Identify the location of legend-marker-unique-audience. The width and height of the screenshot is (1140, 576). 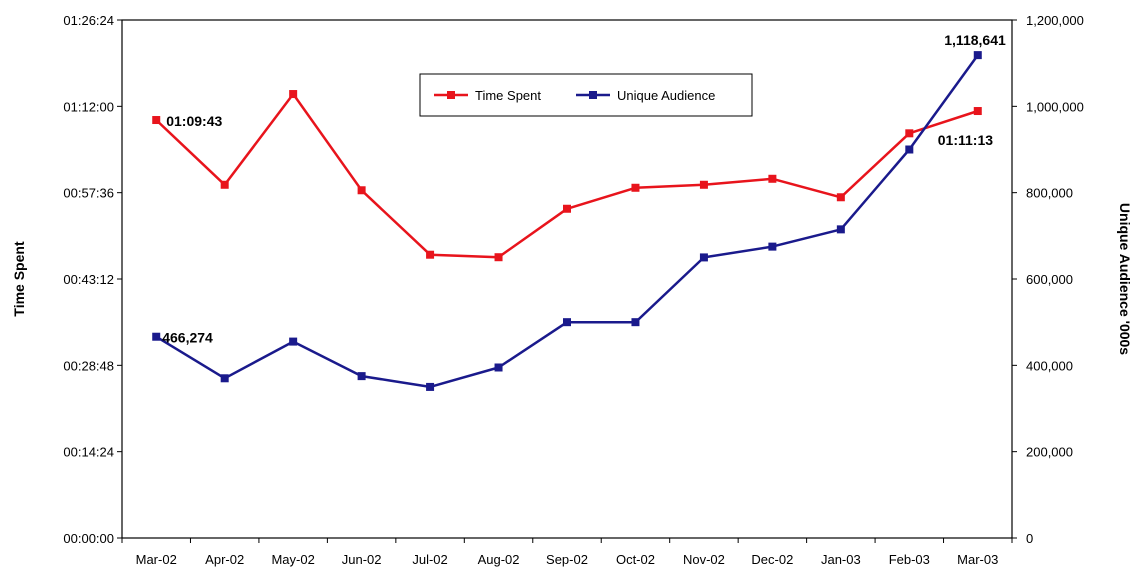
(593, 95).